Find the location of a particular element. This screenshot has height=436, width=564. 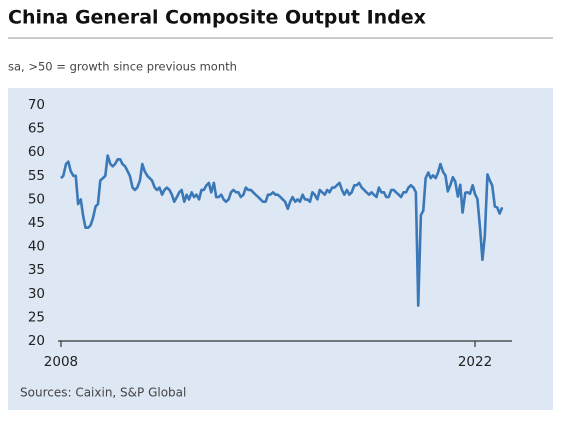

chart-title: China General Composite Output Index is located at coordinates (217, 18).